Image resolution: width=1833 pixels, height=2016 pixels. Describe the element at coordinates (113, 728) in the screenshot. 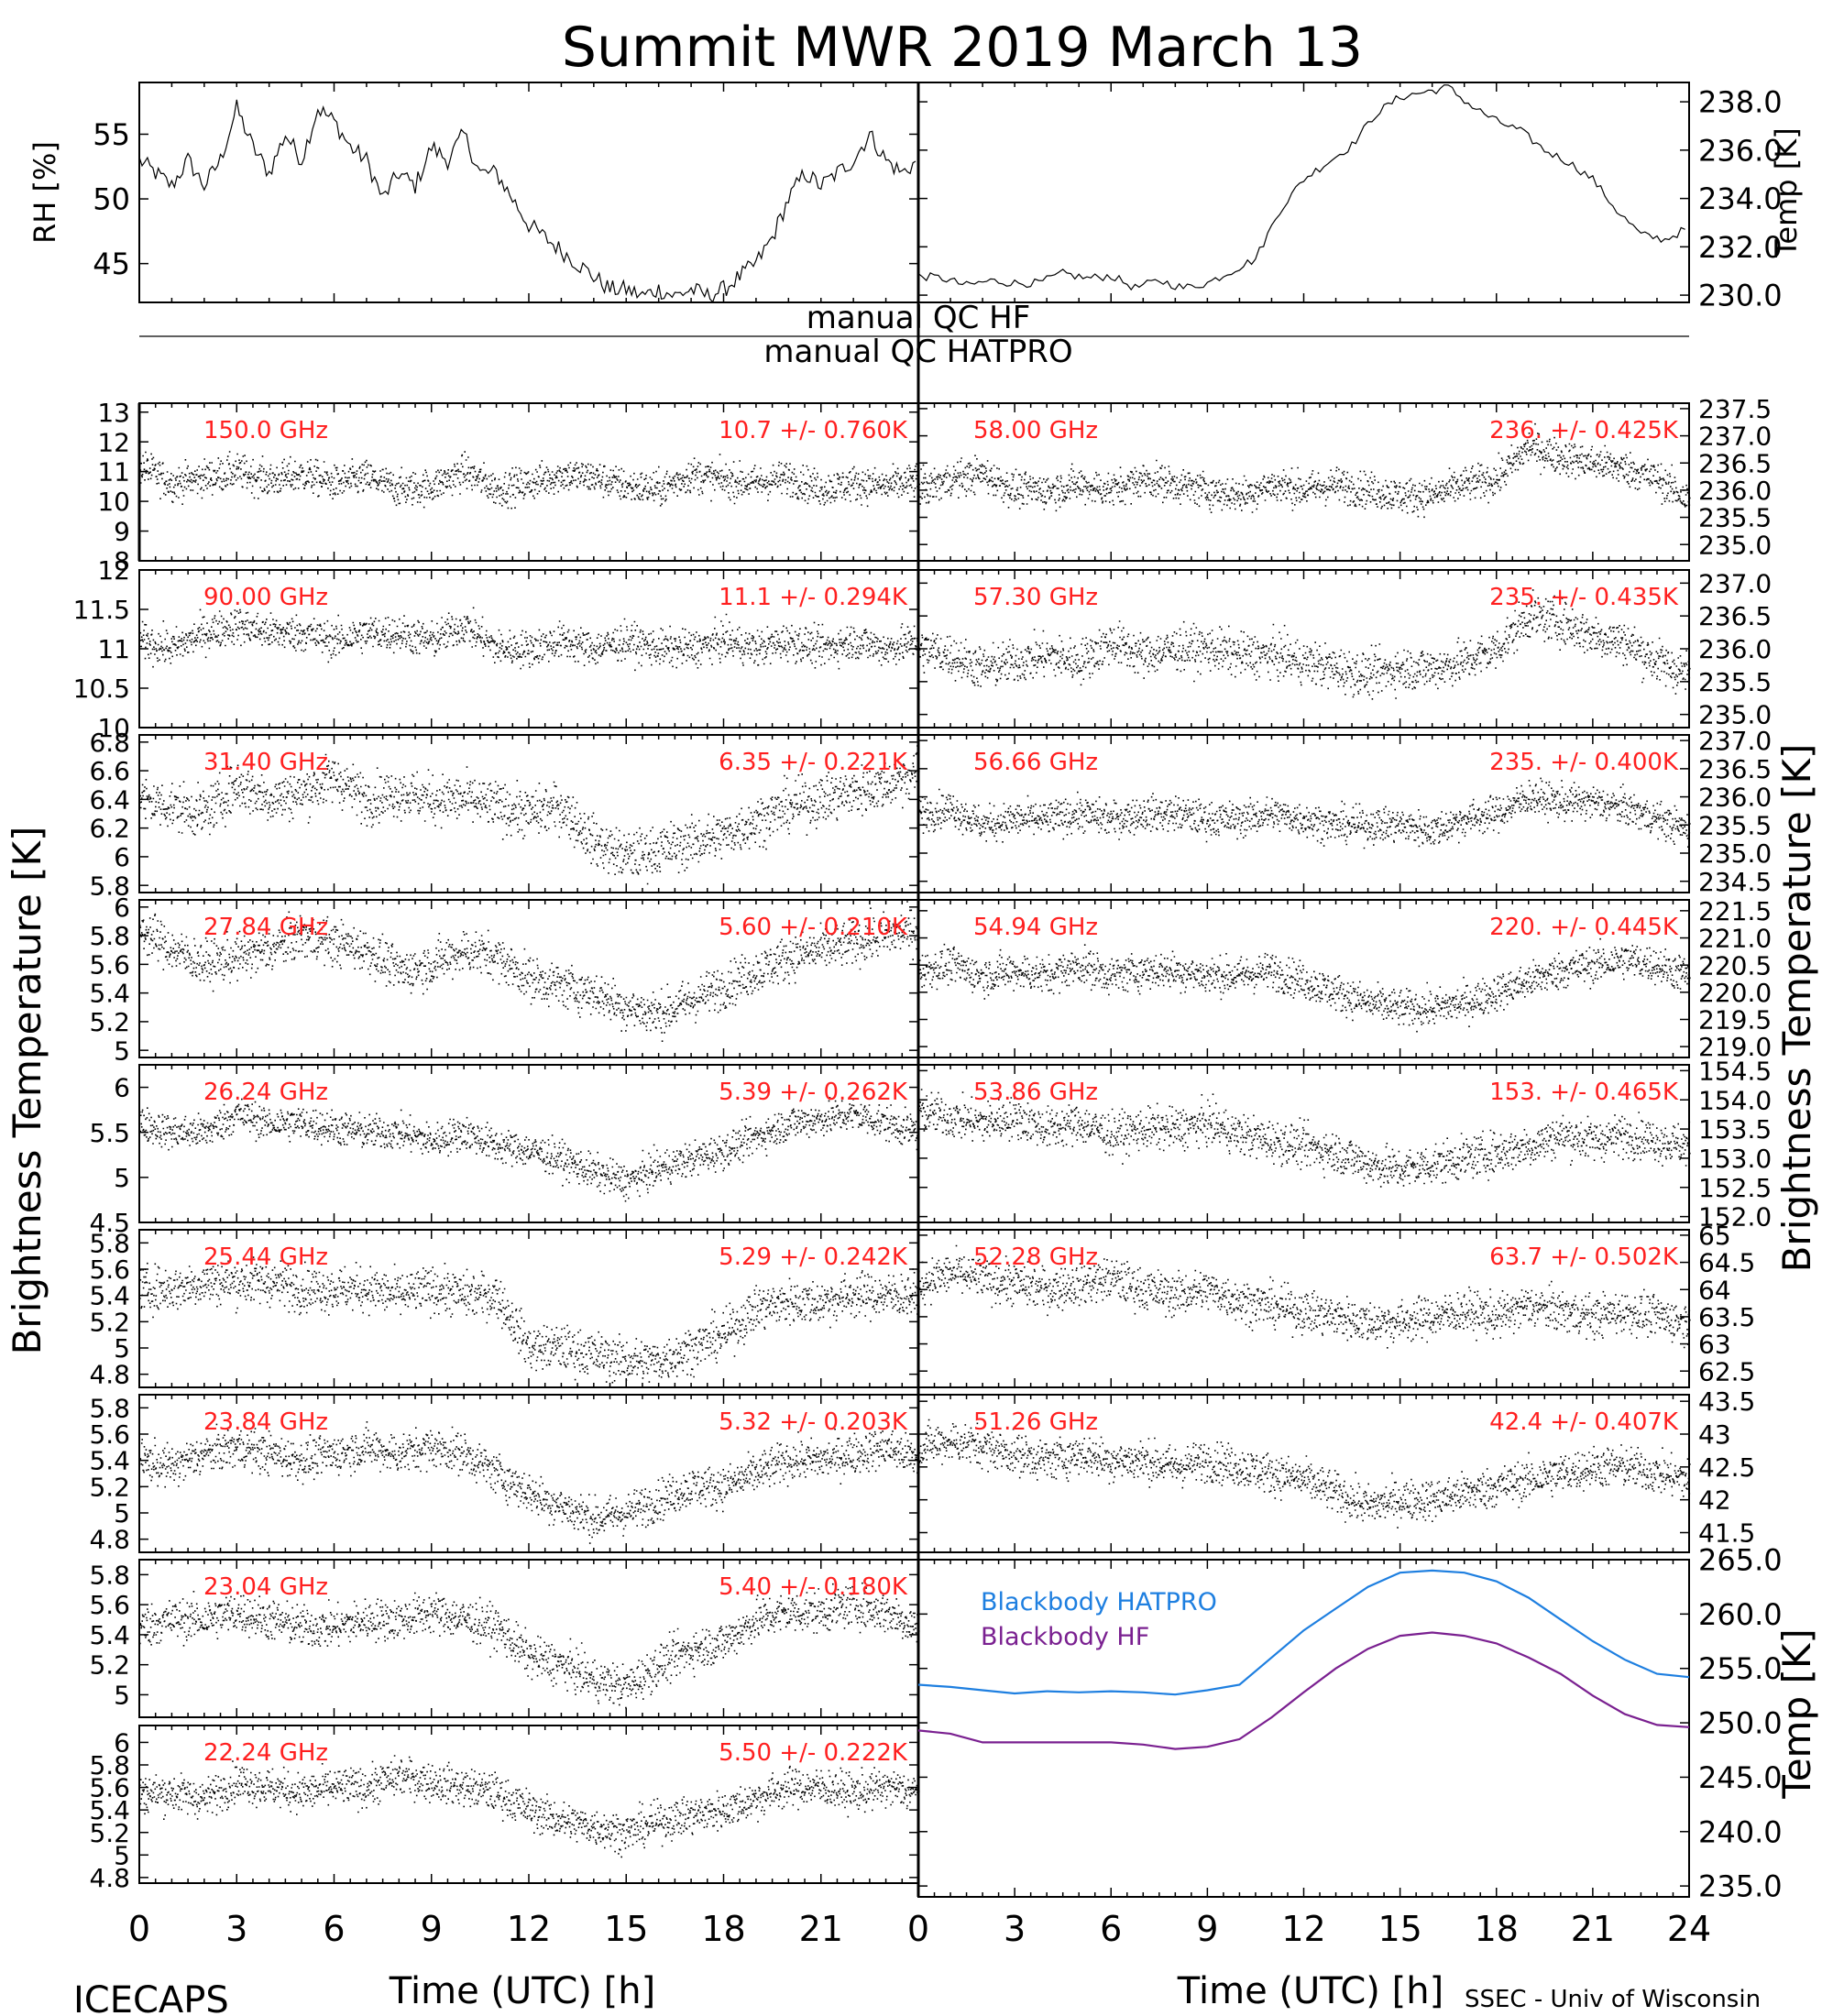

I see `left-channel-tick-label: 10` at that location.